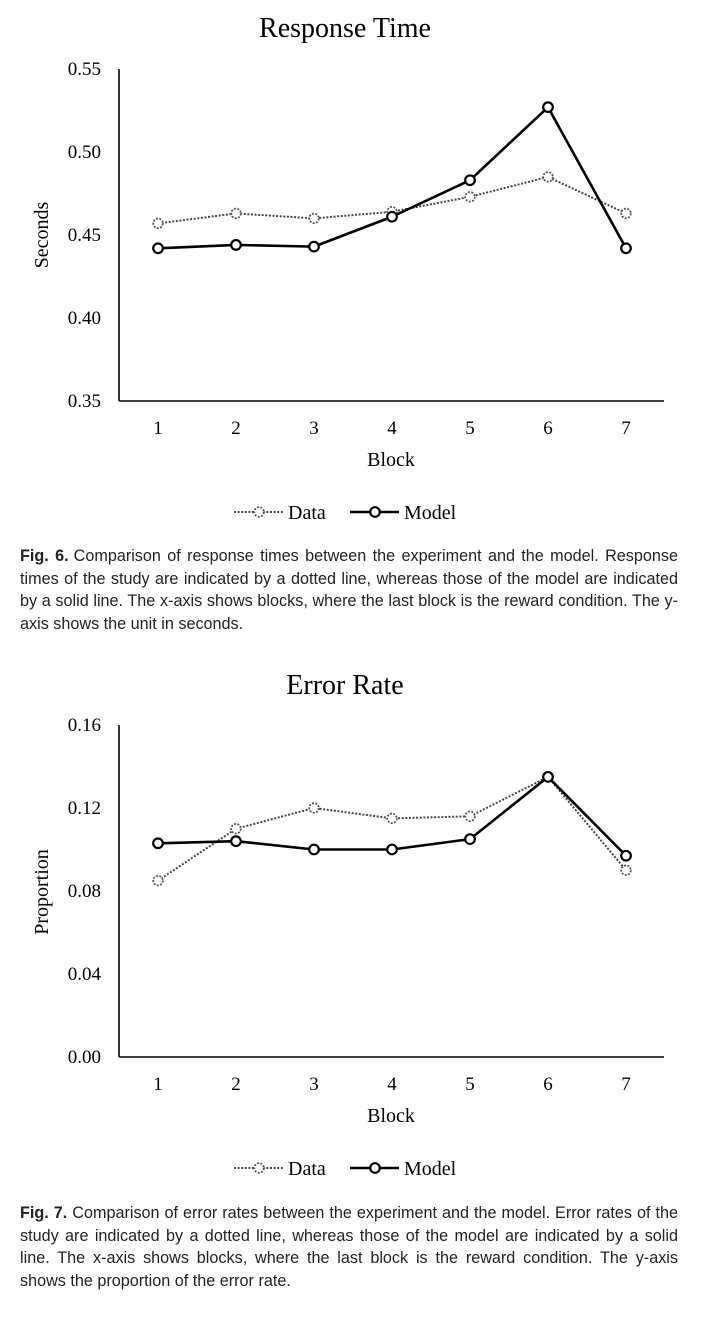 This screenshot has height=1318, width=714. I want to click on series-line-data, so click(392, 828).